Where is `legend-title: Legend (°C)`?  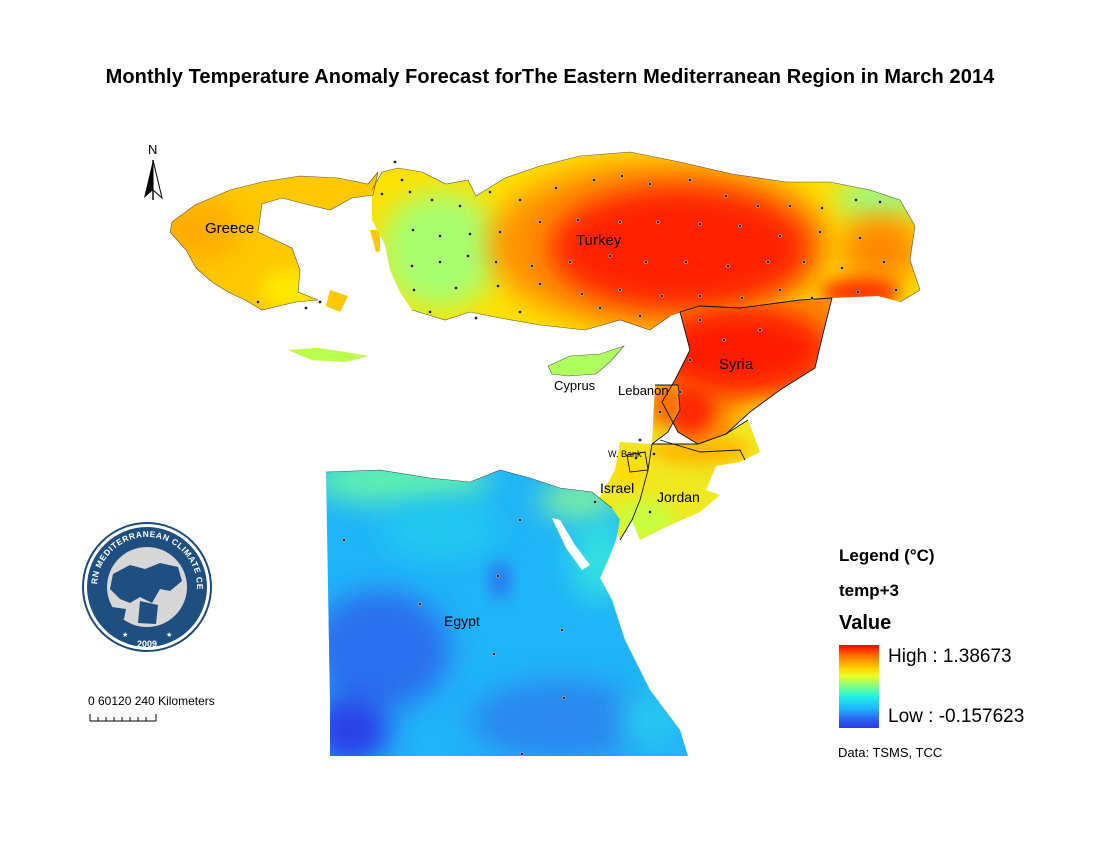
legend-title: Legend (°C) is located at coordinates (887, 555).